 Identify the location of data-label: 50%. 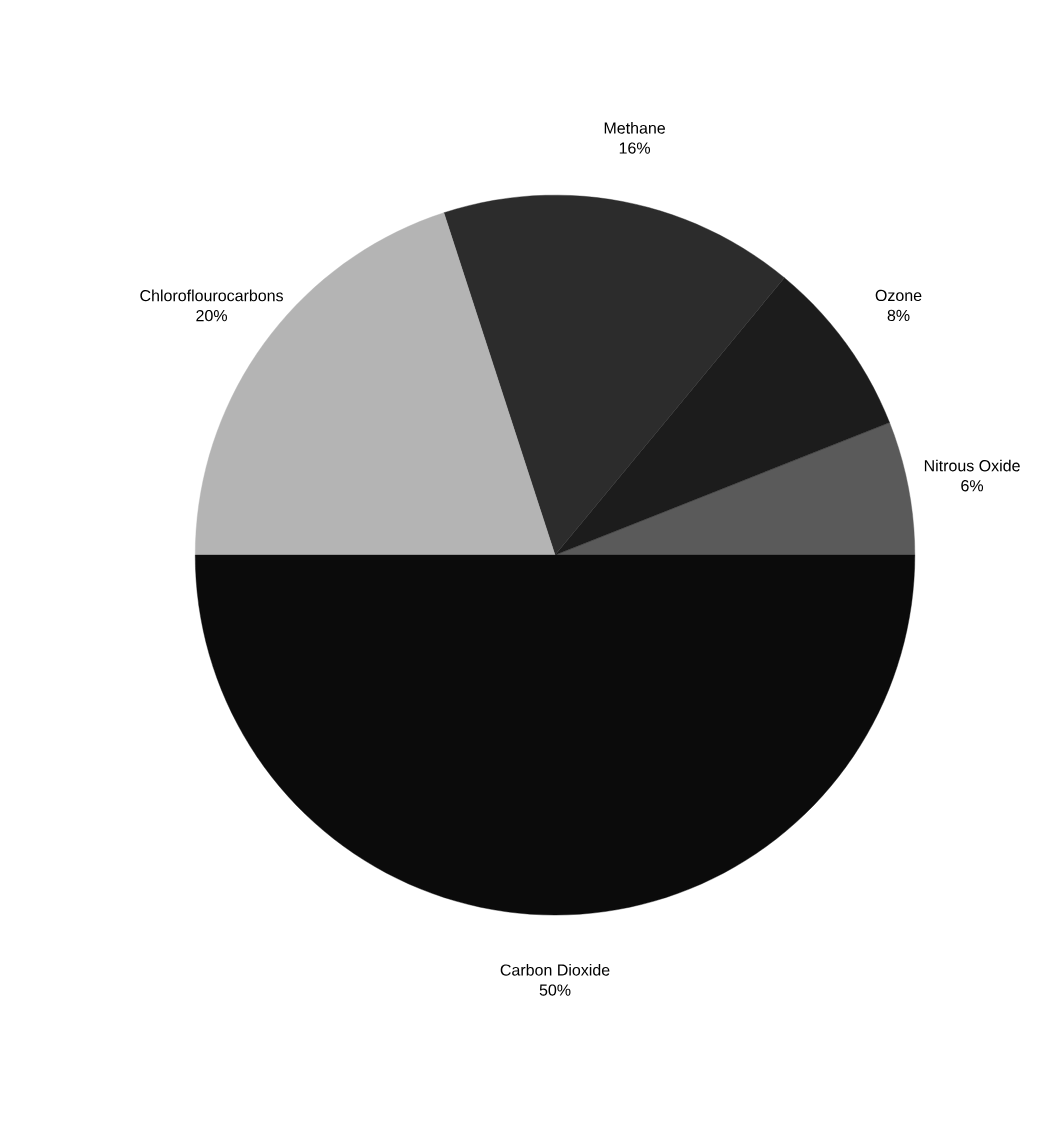
(555, 990).